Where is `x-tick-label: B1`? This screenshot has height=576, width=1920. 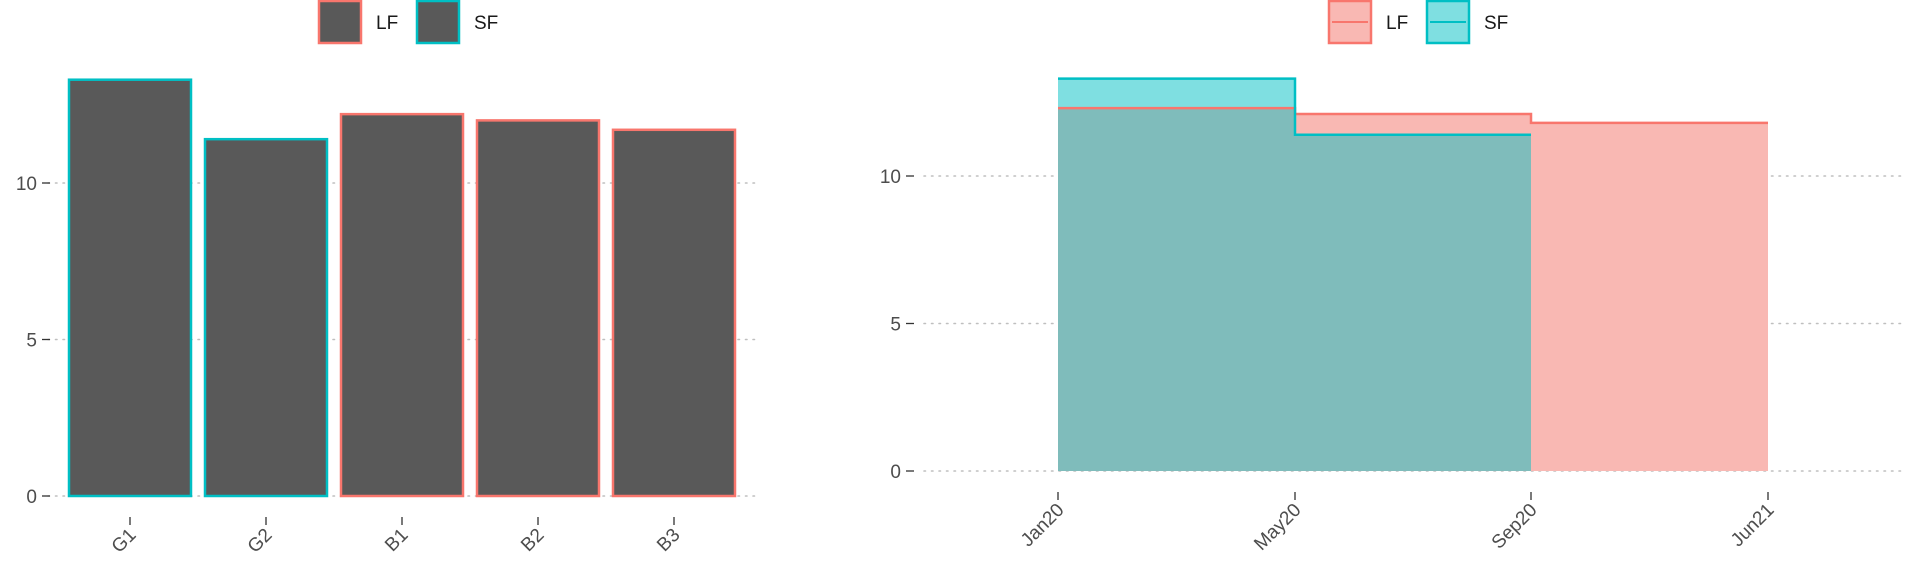
x-tick-label: B1 is located at coordinates (396, 540).